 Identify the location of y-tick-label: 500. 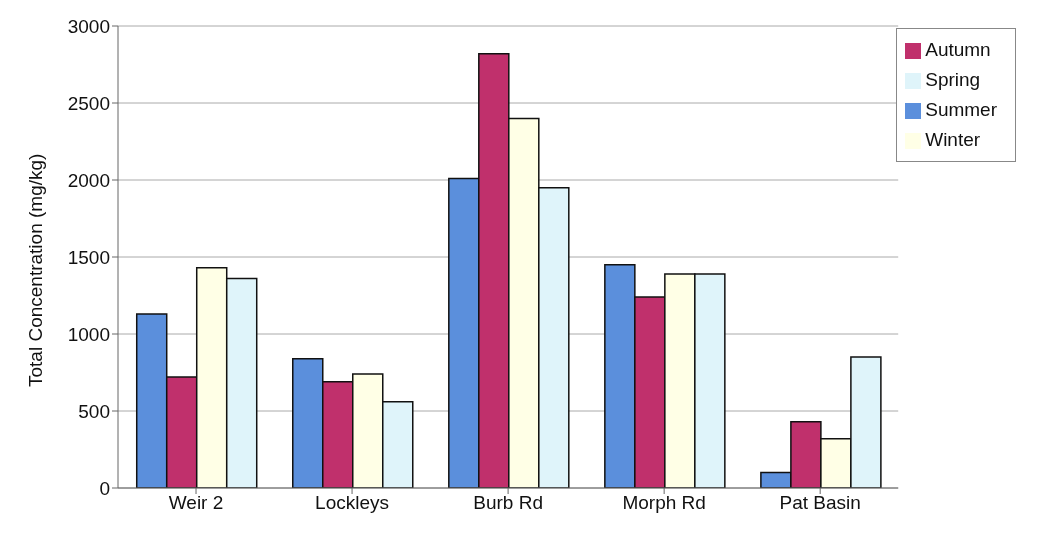
(94, 411).